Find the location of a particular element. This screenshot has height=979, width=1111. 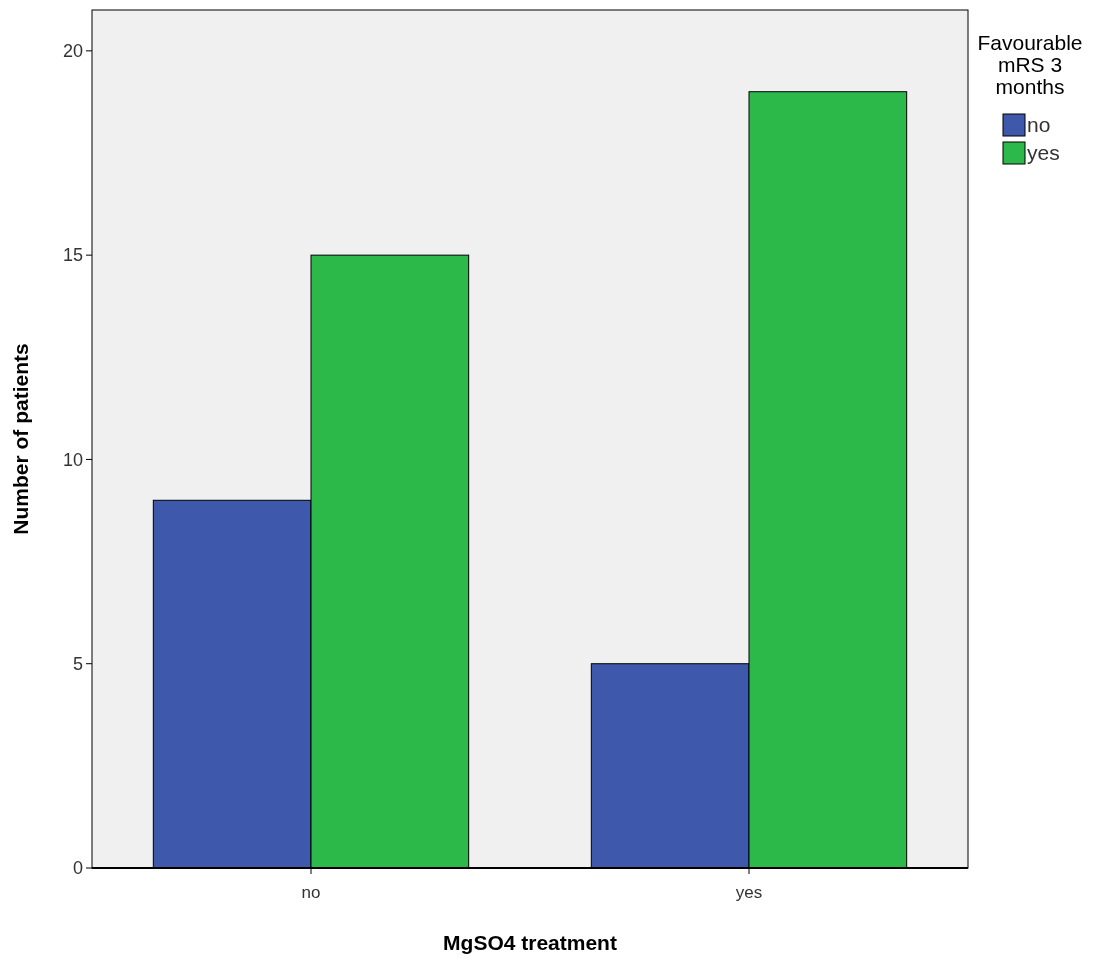

x-axis-title: MgSO4 treatment is located at coordinates (530, 942).